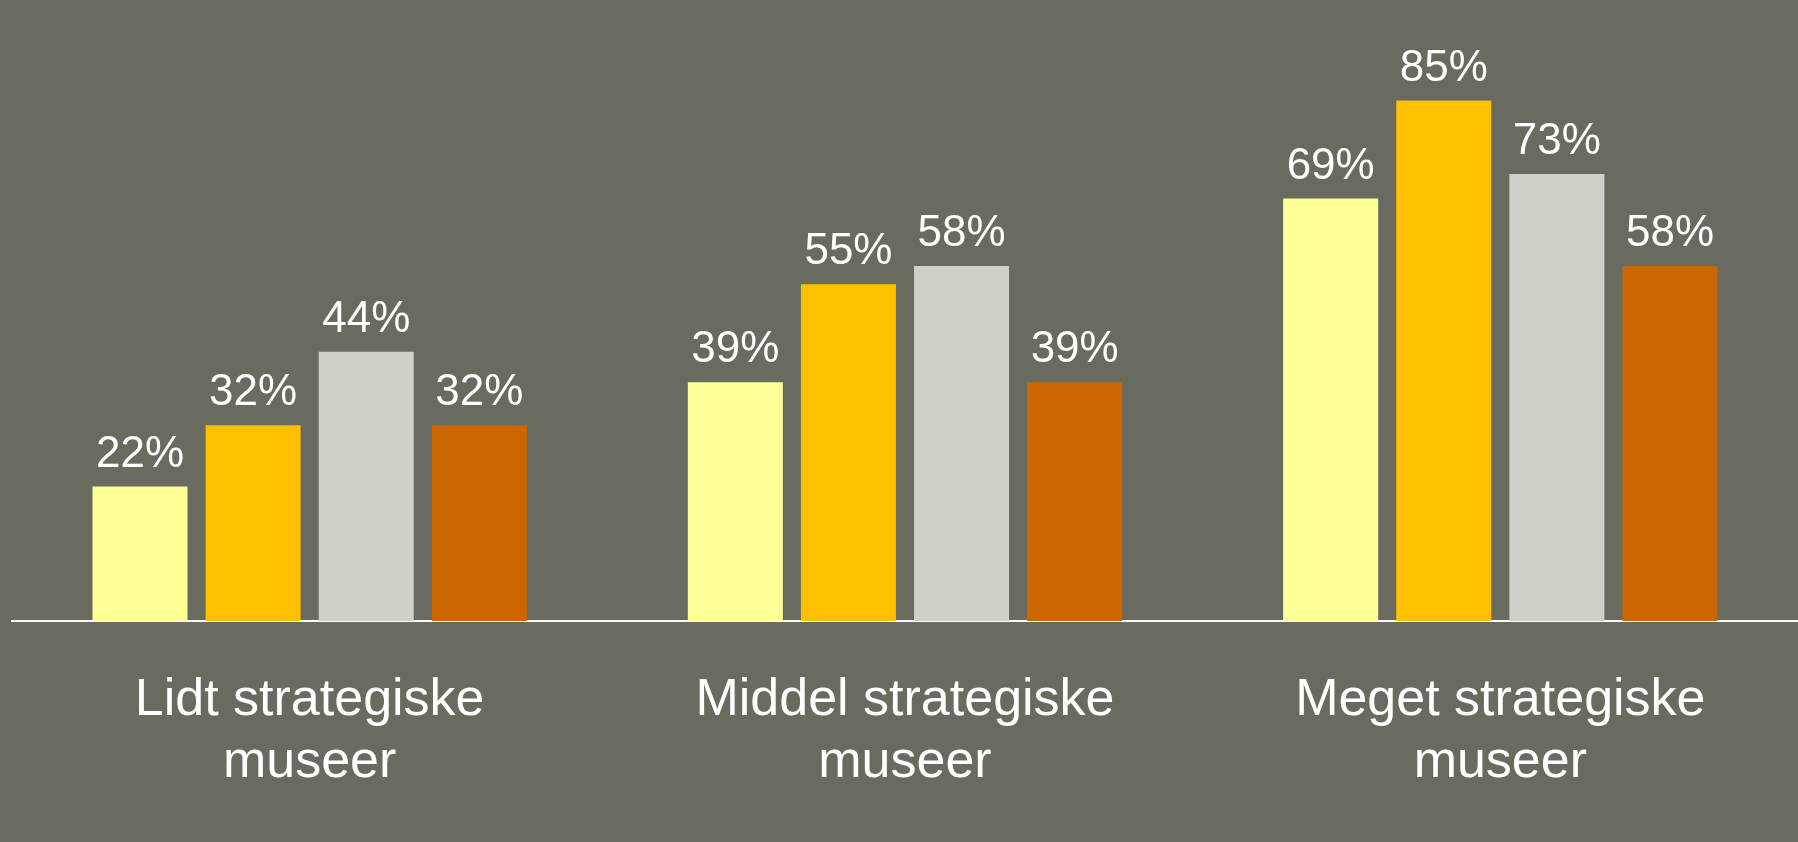 The height and width of the screenshot is (842, 1798). Describe the element at coordinates (1556, 139) in the screenshot. I see `data-label: 73%` at that location.